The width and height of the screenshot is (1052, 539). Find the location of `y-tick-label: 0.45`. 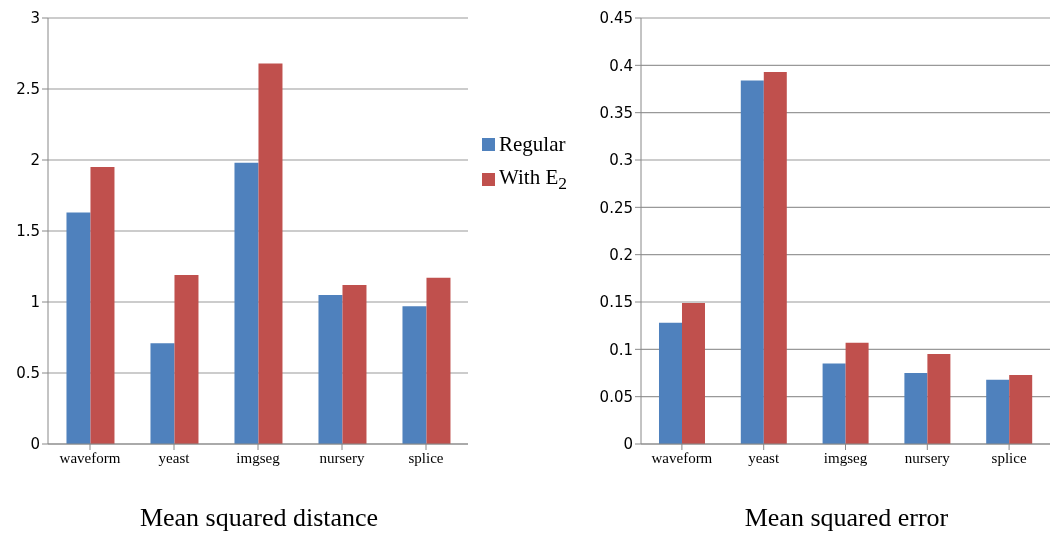

y-tick-label: 0.45 is located at coordinates (616, 18).